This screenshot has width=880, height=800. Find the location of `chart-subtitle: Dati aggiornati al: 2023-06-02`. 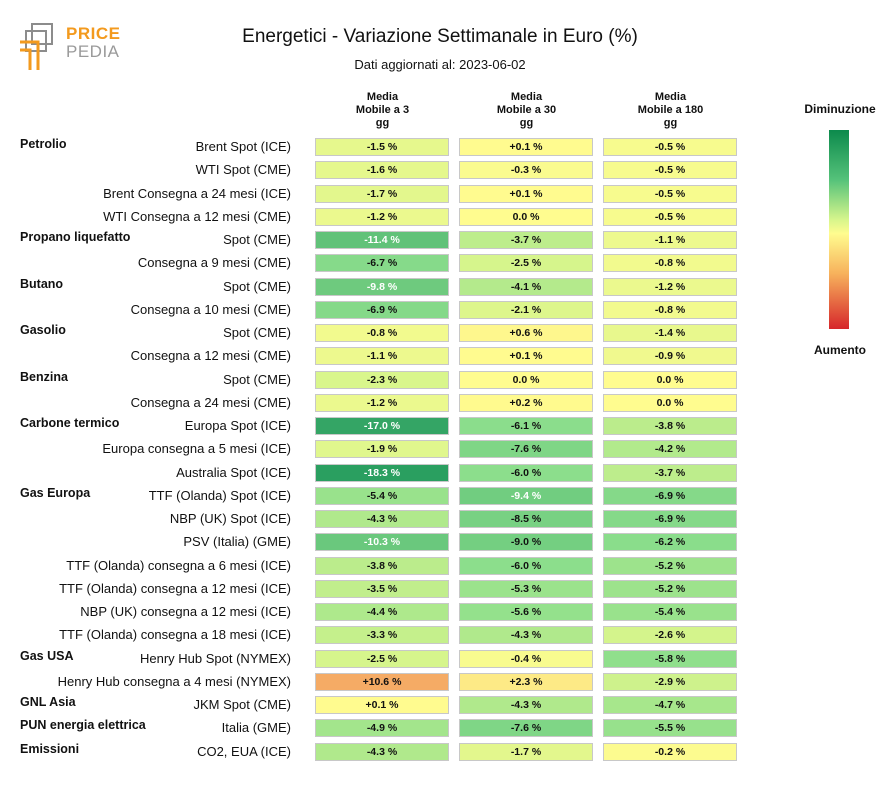

chart-subtitle: Dati aggiornati al: 2023-06-02 is located at coordinates (440, 64).